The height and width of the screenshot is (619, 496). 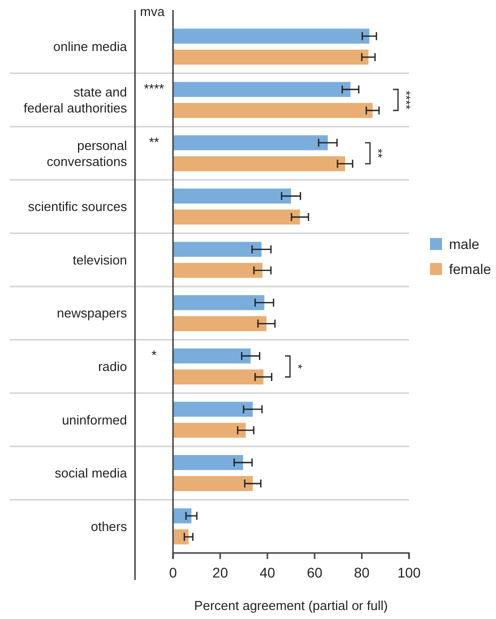 What do you see at coordinates (378, 153) in the screenshot?
I see `annotation: **` at bounding box center [378, 153].